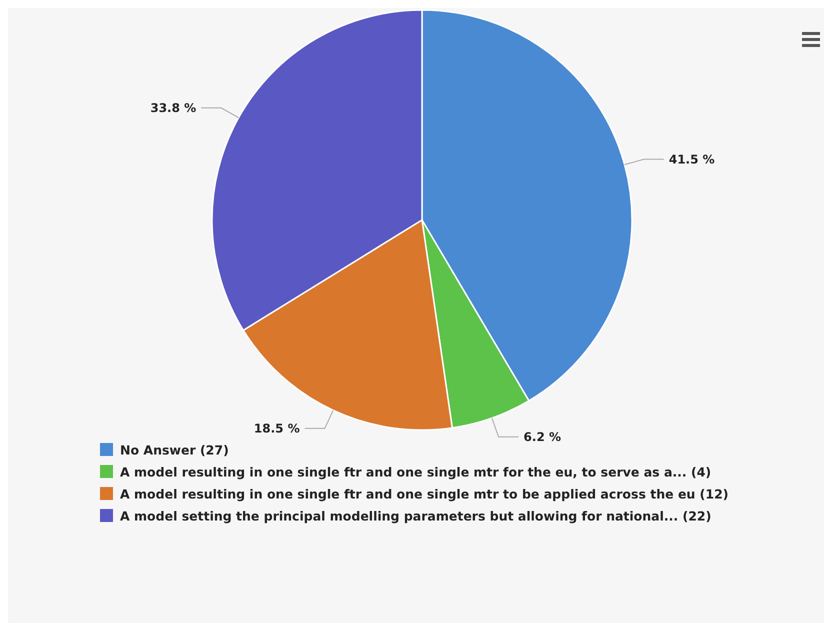  What do you see at coordinates (691, 159) in the screenshot?
I see `data-label: 41.5 %` at bounding box center [691, 159].